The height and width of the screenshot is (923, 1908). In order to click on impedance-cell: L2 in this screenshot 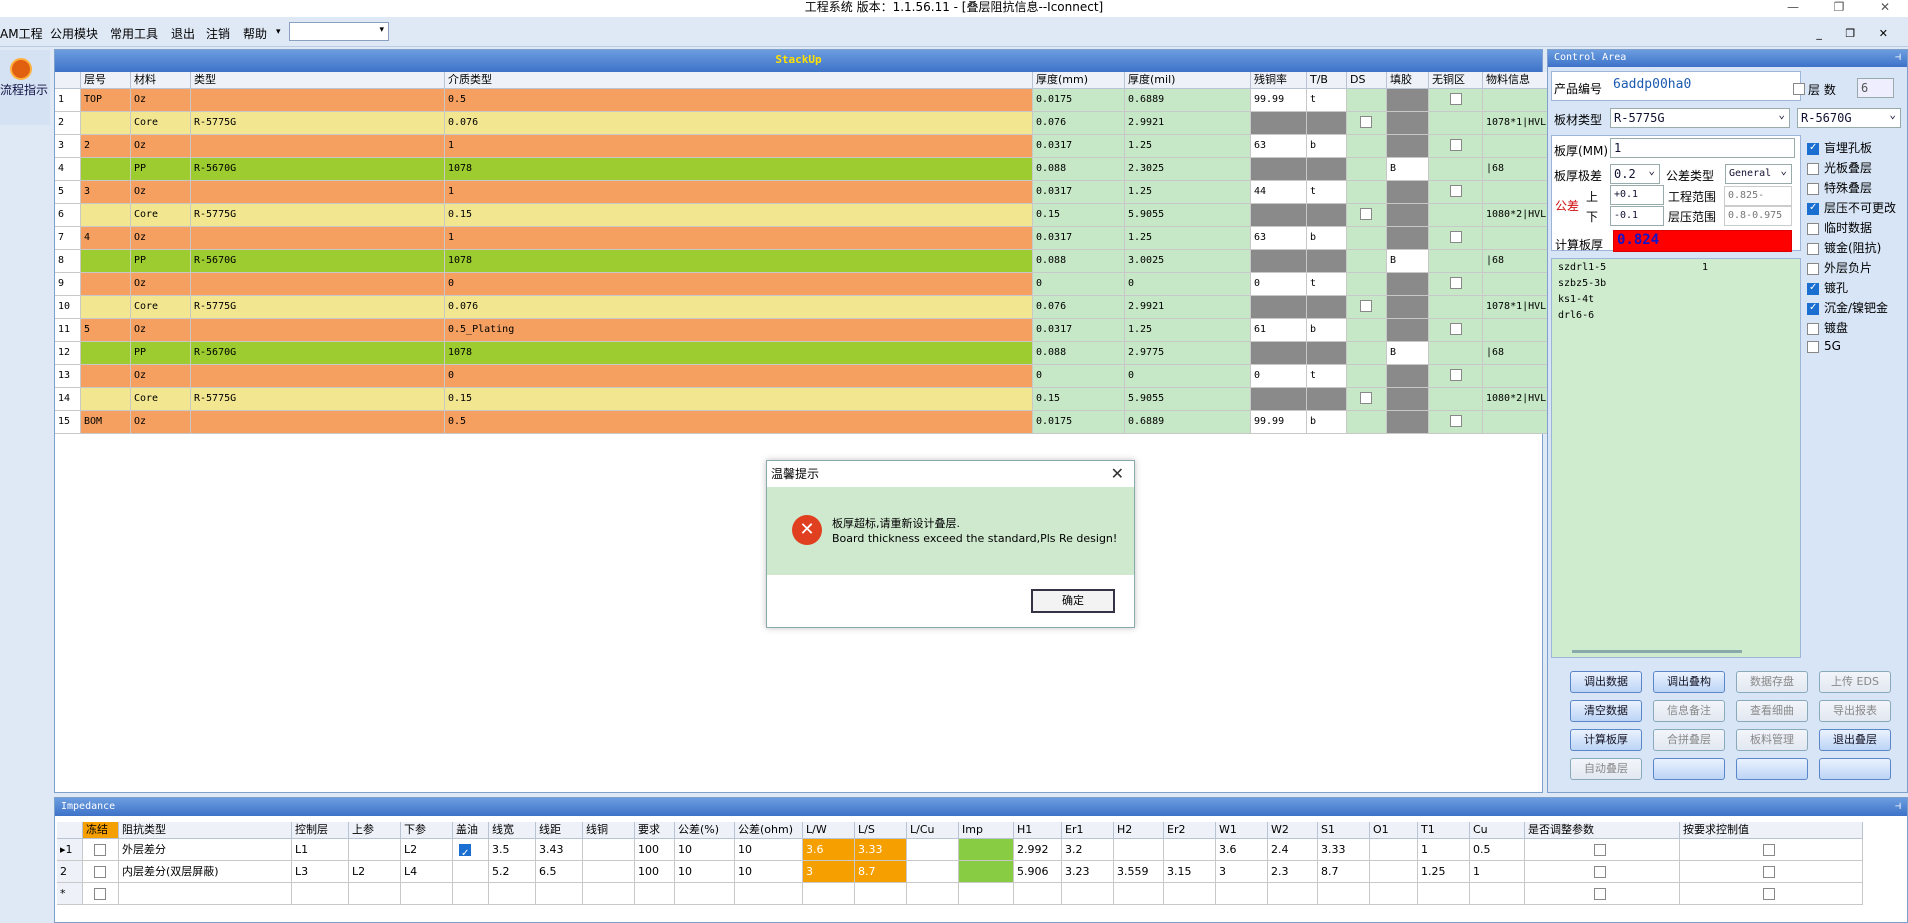, I will do `click(375, 872)`.